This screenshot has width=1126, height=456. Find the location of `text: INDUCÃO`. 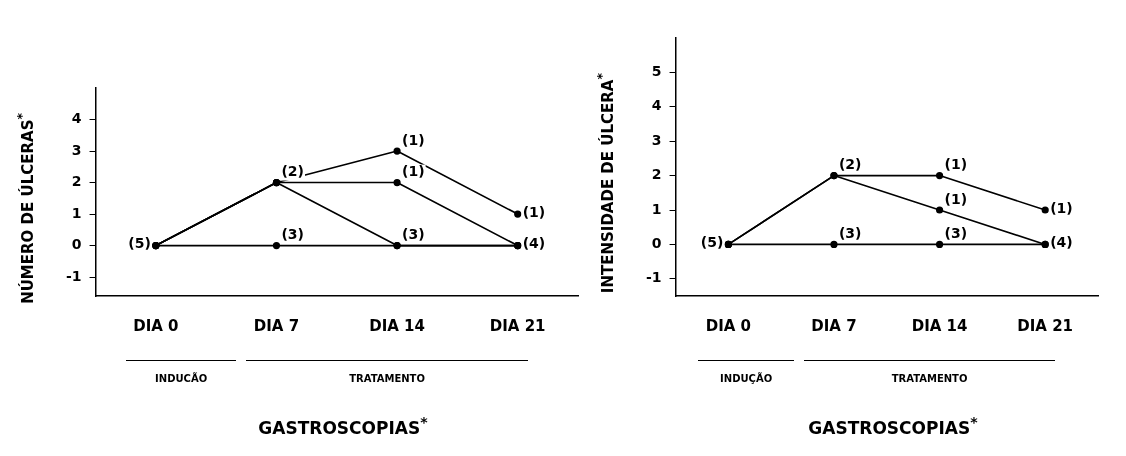

text: INDUCÃO is located at coordinates (181, 378).